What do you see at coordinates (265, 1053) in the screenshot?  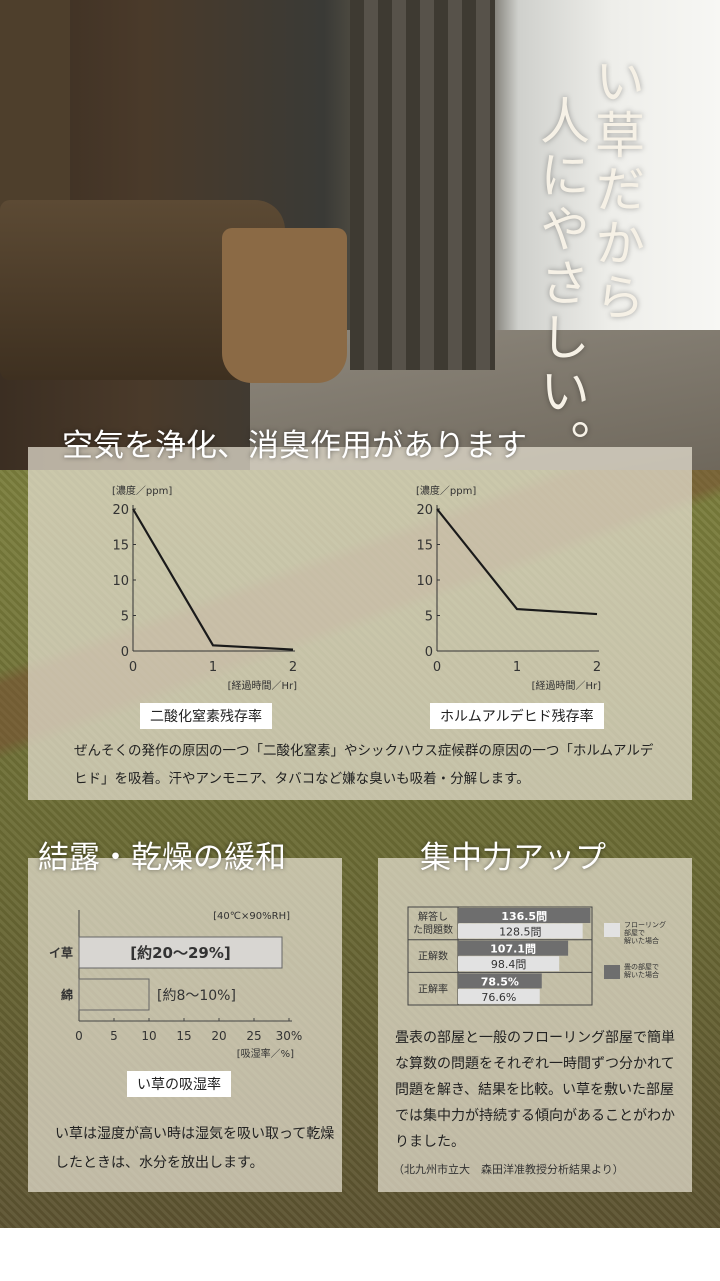 I see `x-axis-label: [吸湿率／%]` at bounding box center [265, 1053].